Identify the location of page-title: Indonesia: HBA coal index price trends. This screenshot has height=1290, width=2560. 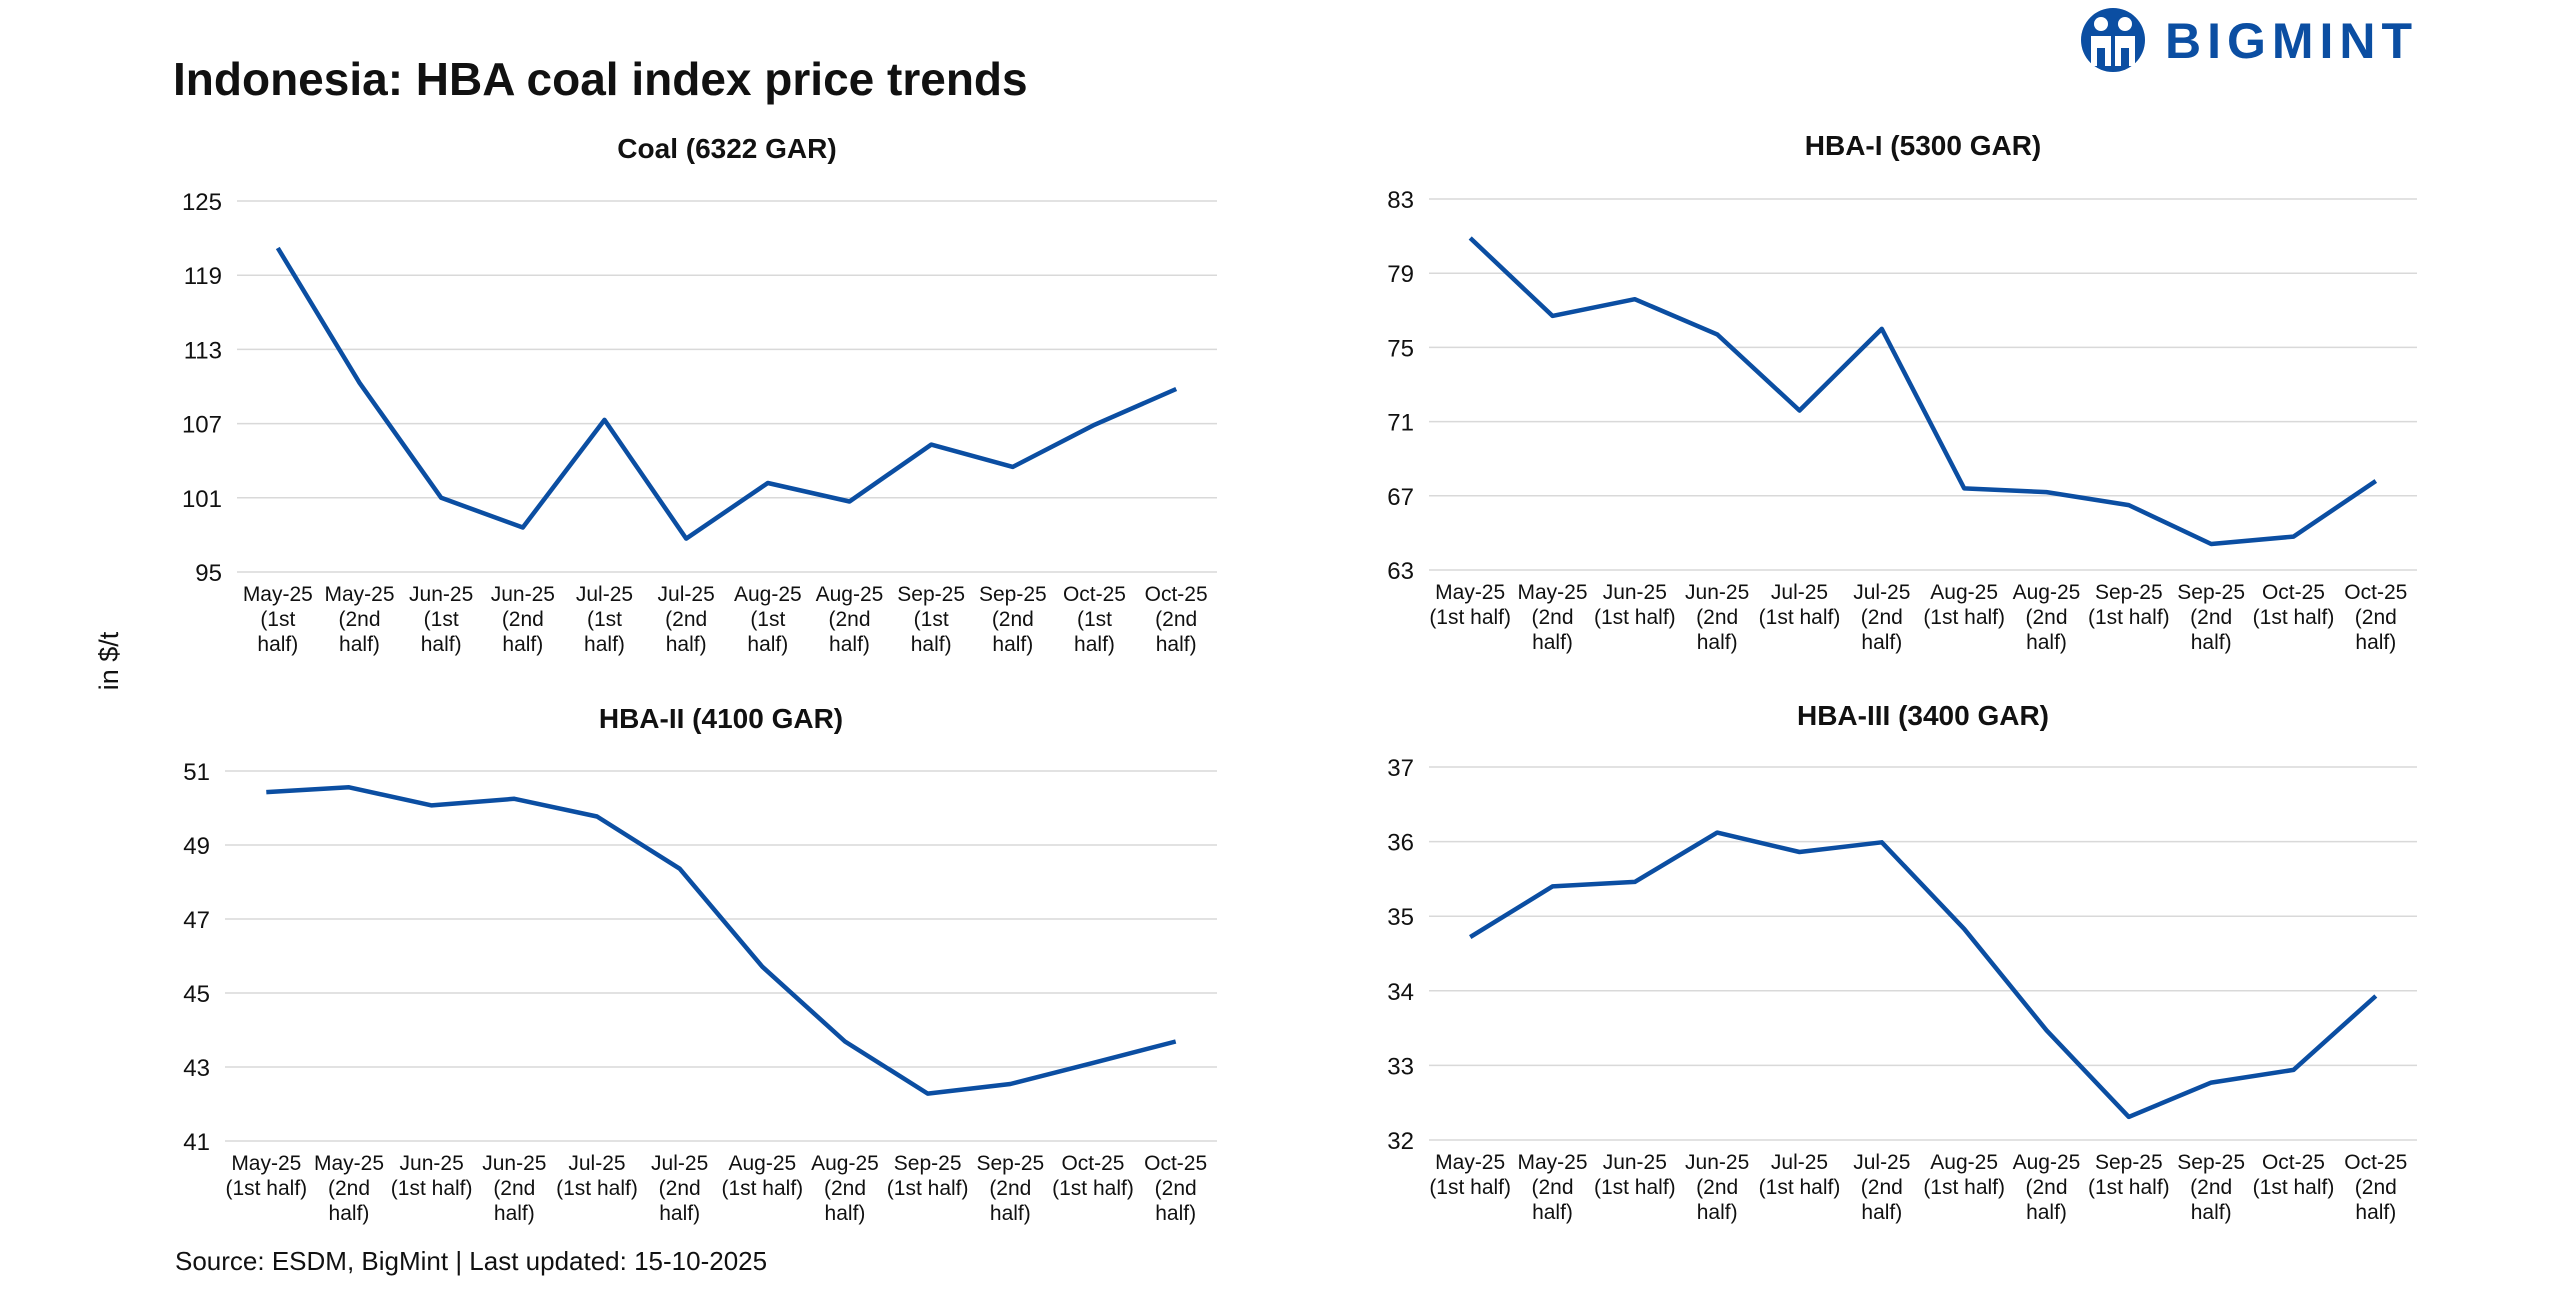
(600, 79).